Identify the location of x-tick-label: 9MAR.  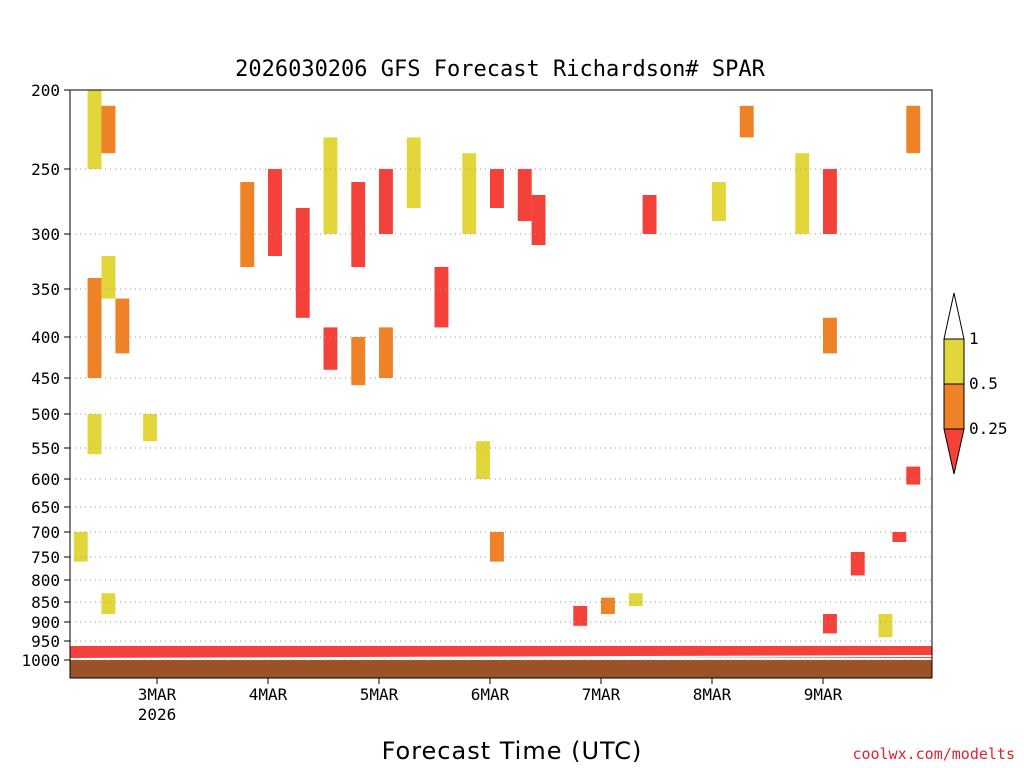
(823, 694).